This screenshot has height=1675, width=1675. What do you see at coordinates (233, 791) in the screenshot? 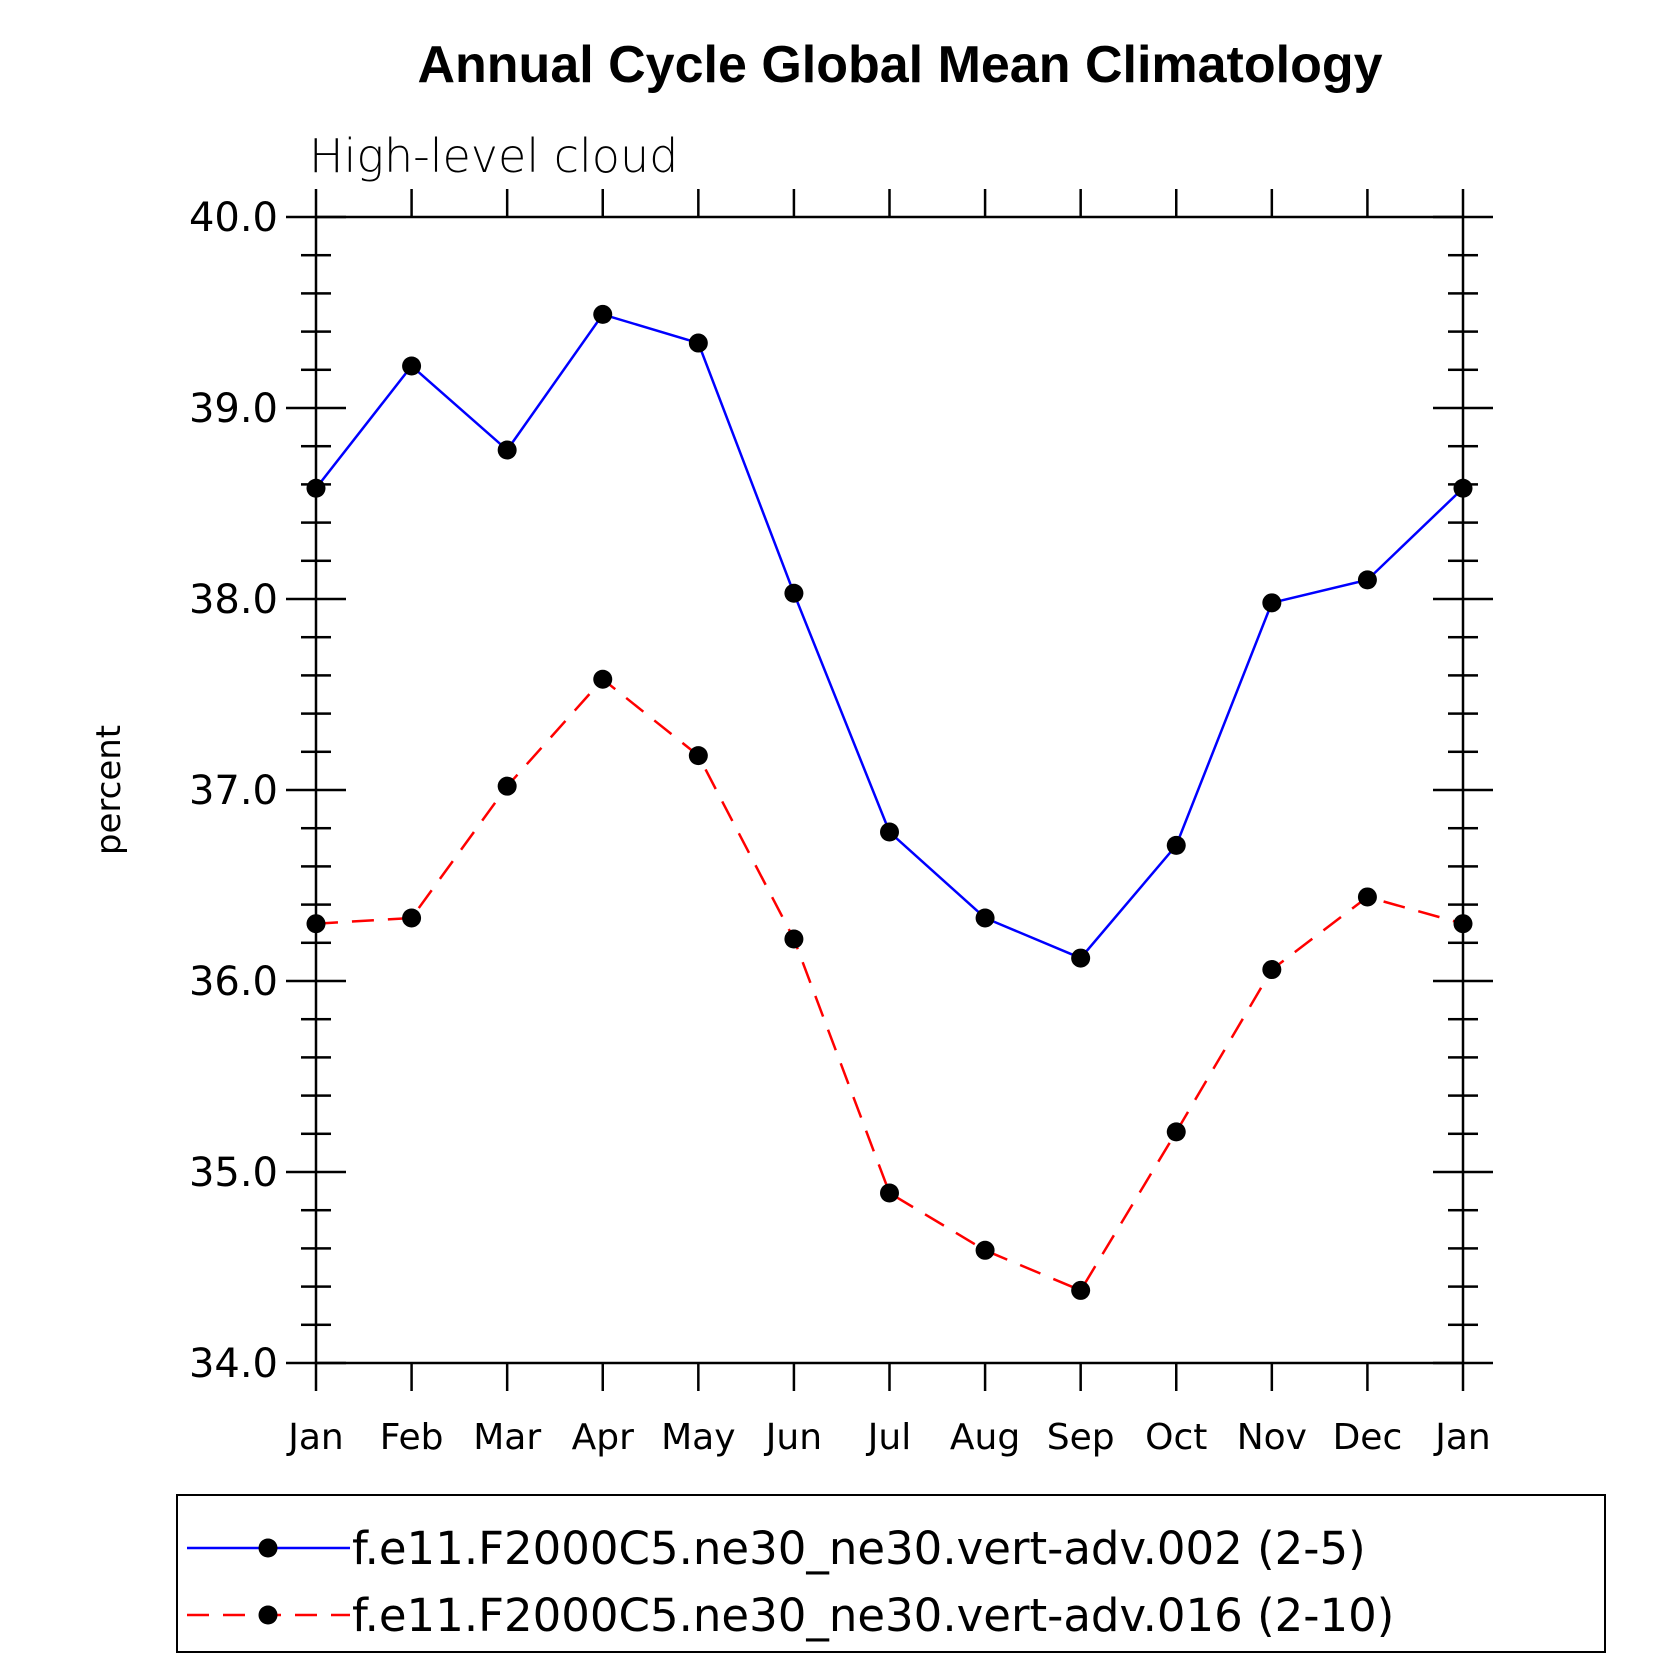
I see `y-tick-label: 37.0` at bounding box center [233, 791].